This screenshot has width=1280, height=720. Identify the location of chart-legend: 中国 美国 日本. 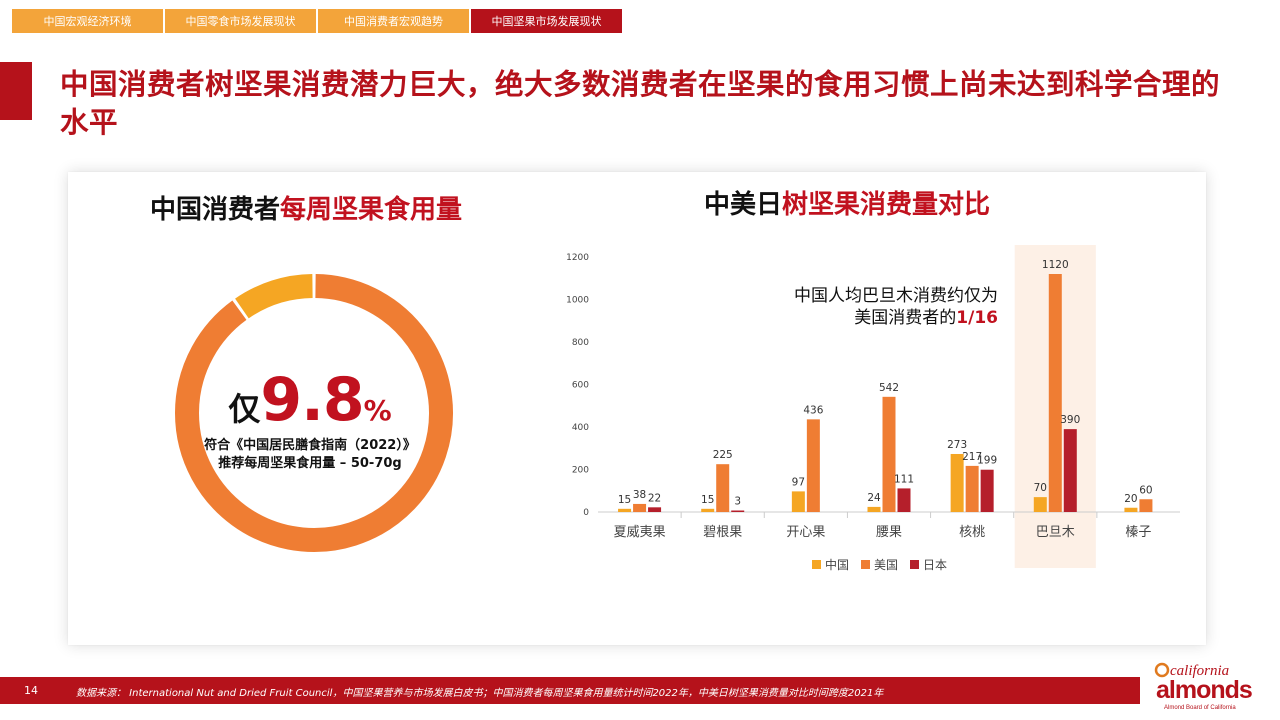
(879, 564).